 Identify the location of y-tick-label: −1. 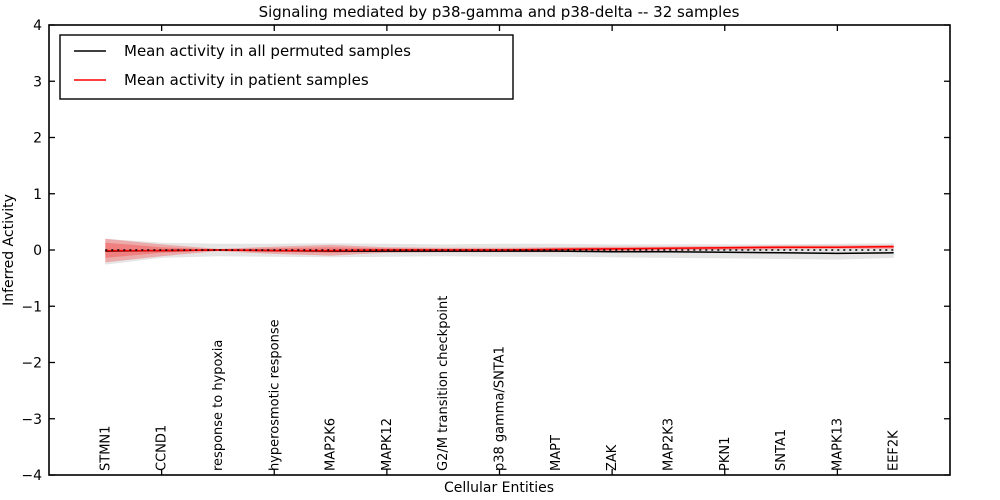
(31, 307).